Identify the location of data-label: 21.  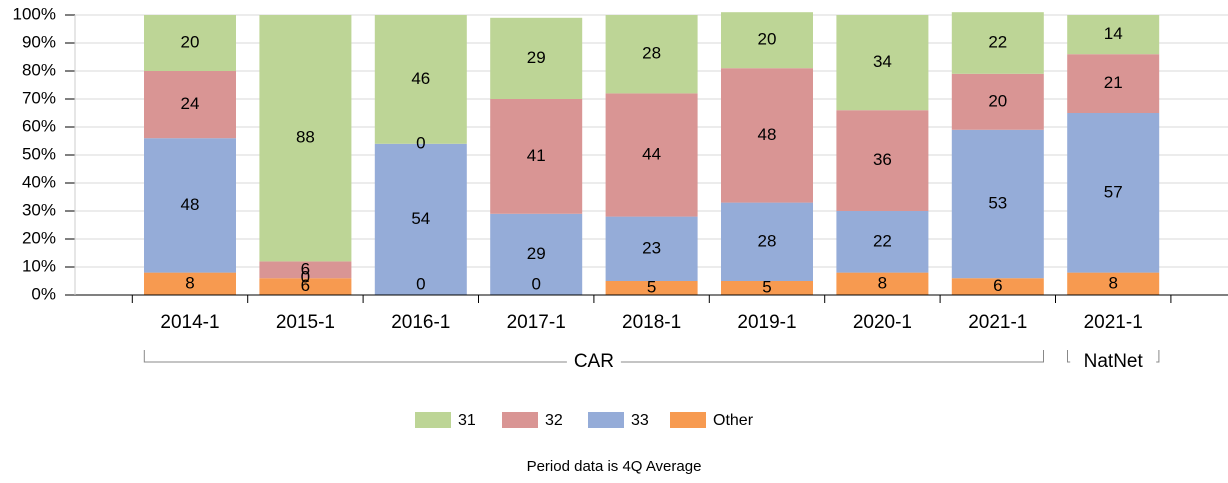
(1113, 82).